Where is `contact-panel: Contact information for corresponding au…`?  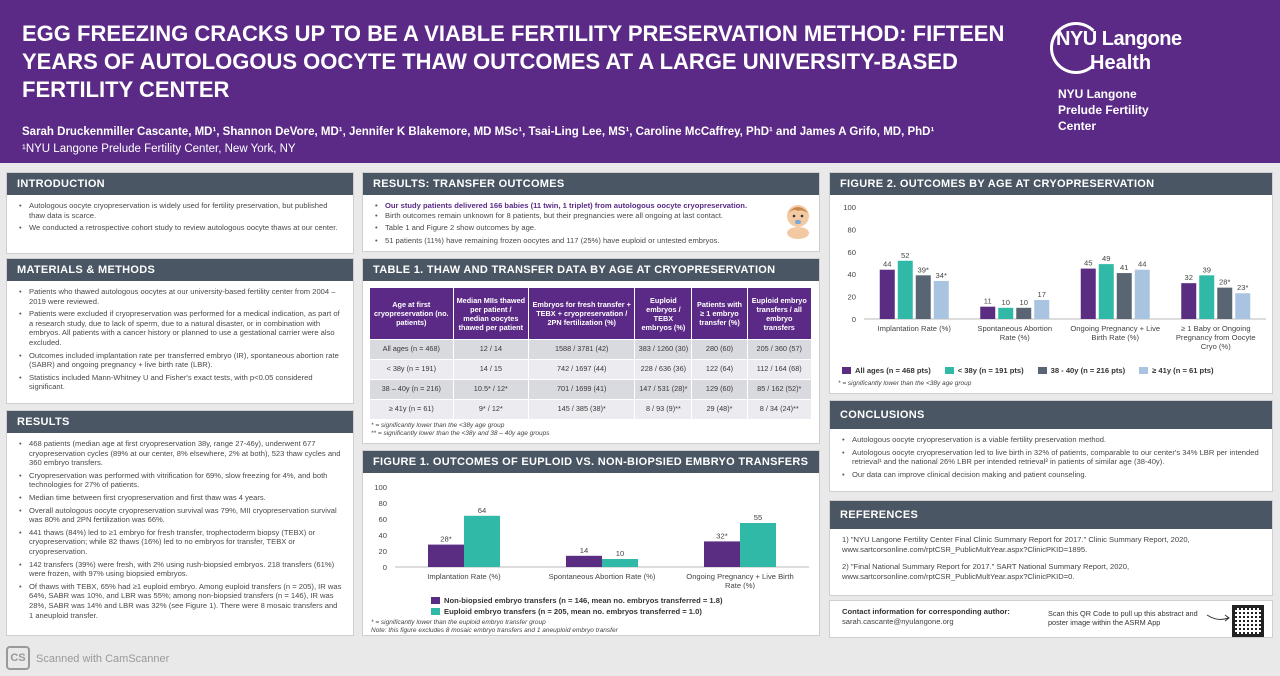
contact-panel: Contact information for corresponding au… is located at coordinates (1051, 619).